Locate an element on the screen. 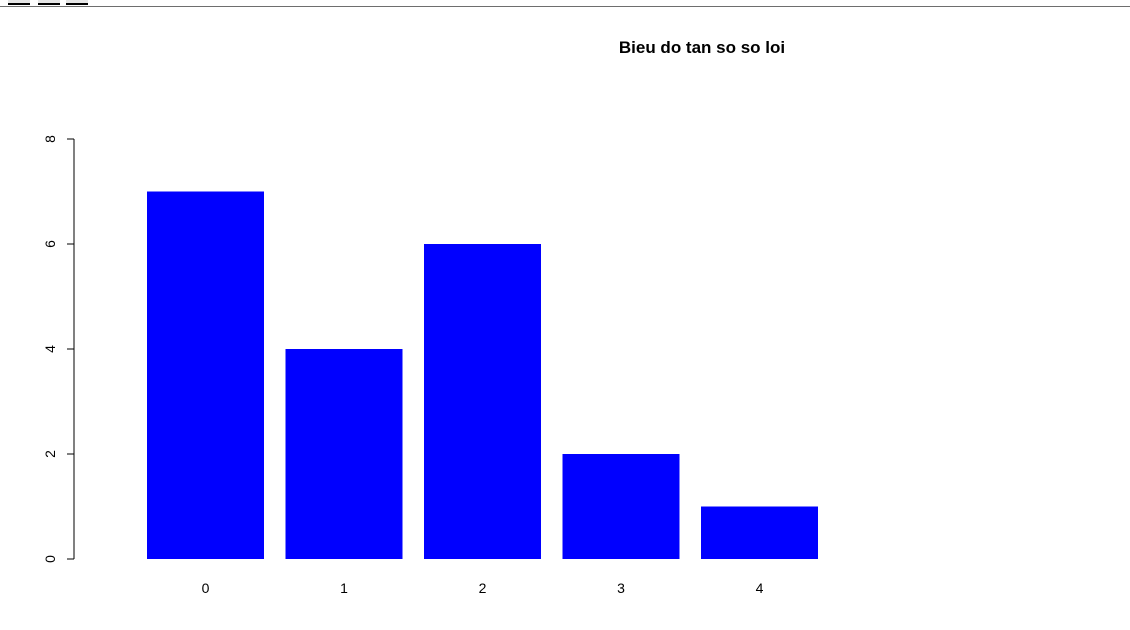  y-tick-label: 8 is located at coordinates (50, 139).